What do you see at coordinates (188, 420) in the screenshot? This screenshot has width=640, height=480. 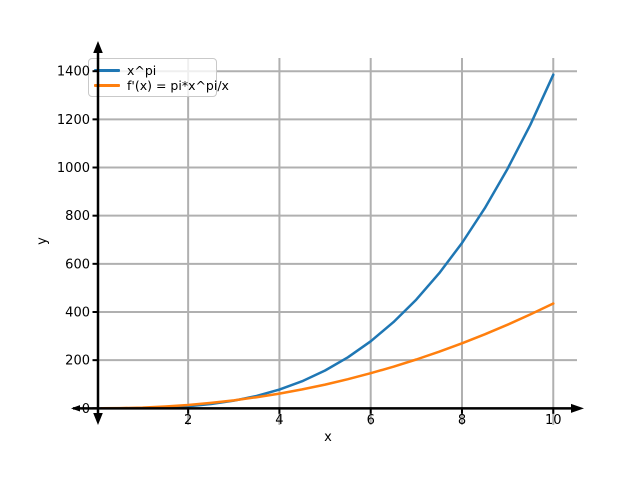 I see `x-tick-label: 2` at bounding box center [188, 420].